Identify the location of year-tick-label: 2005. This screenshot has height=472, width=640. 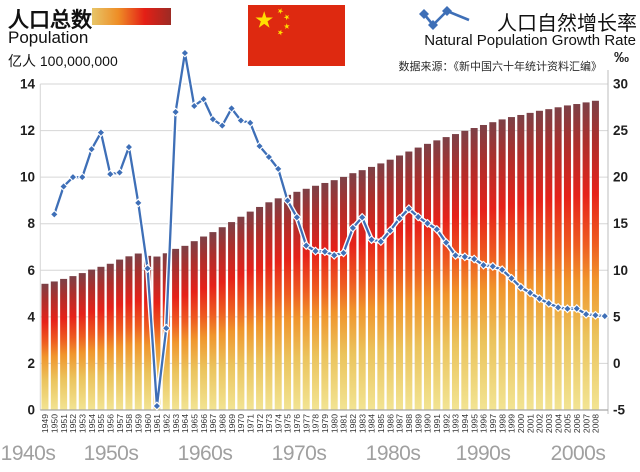
(568, 423).